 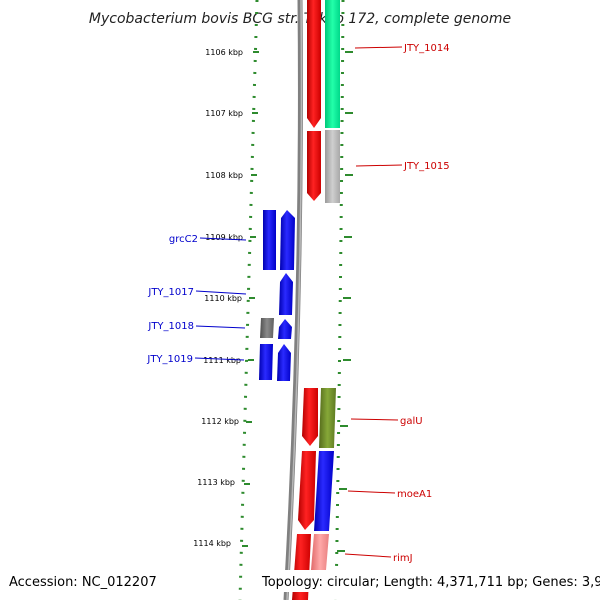 I want to click on misc-feature-blue, so click(x=324, y=491).